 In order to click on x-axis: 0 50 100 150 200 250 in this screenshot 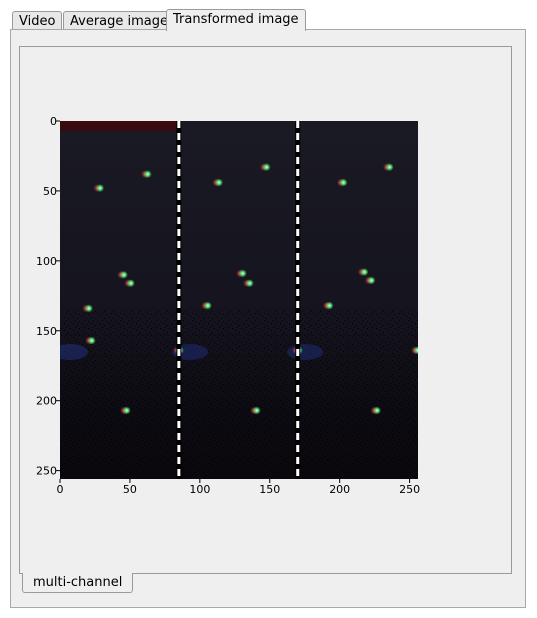, I will do `click(239, 487)`.